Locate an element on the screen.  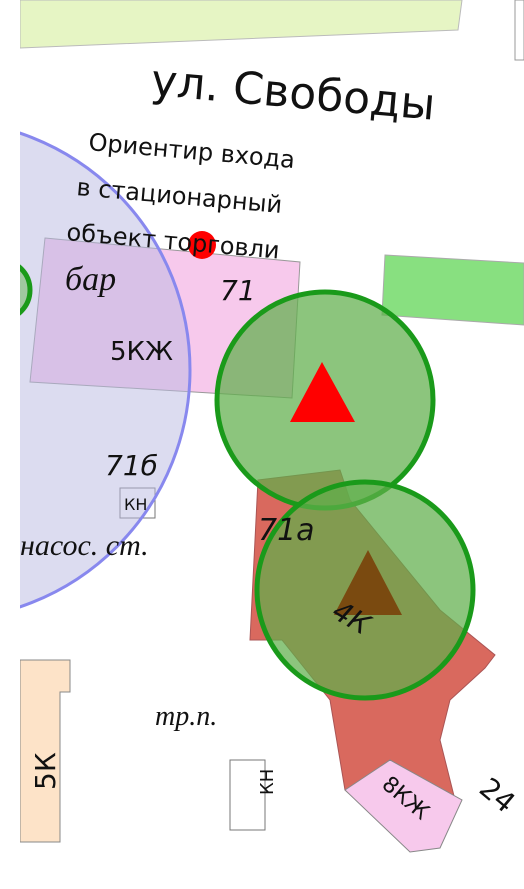
label: 5К is located at coordinates (45, 771).